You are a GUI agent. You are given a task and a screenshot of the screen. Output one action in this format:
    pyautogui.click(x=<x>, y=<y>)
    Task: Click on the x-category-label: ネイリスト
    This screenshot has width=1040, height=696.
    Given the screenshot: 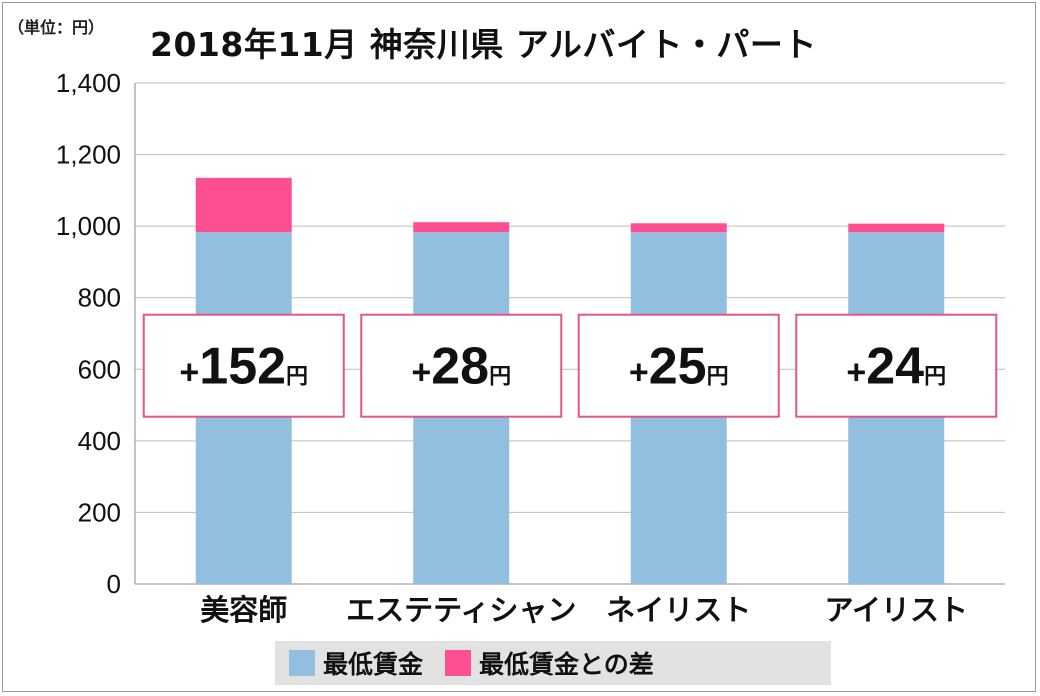 What is the action you would take?
    pyautogui.click(x=678, y=610)
    